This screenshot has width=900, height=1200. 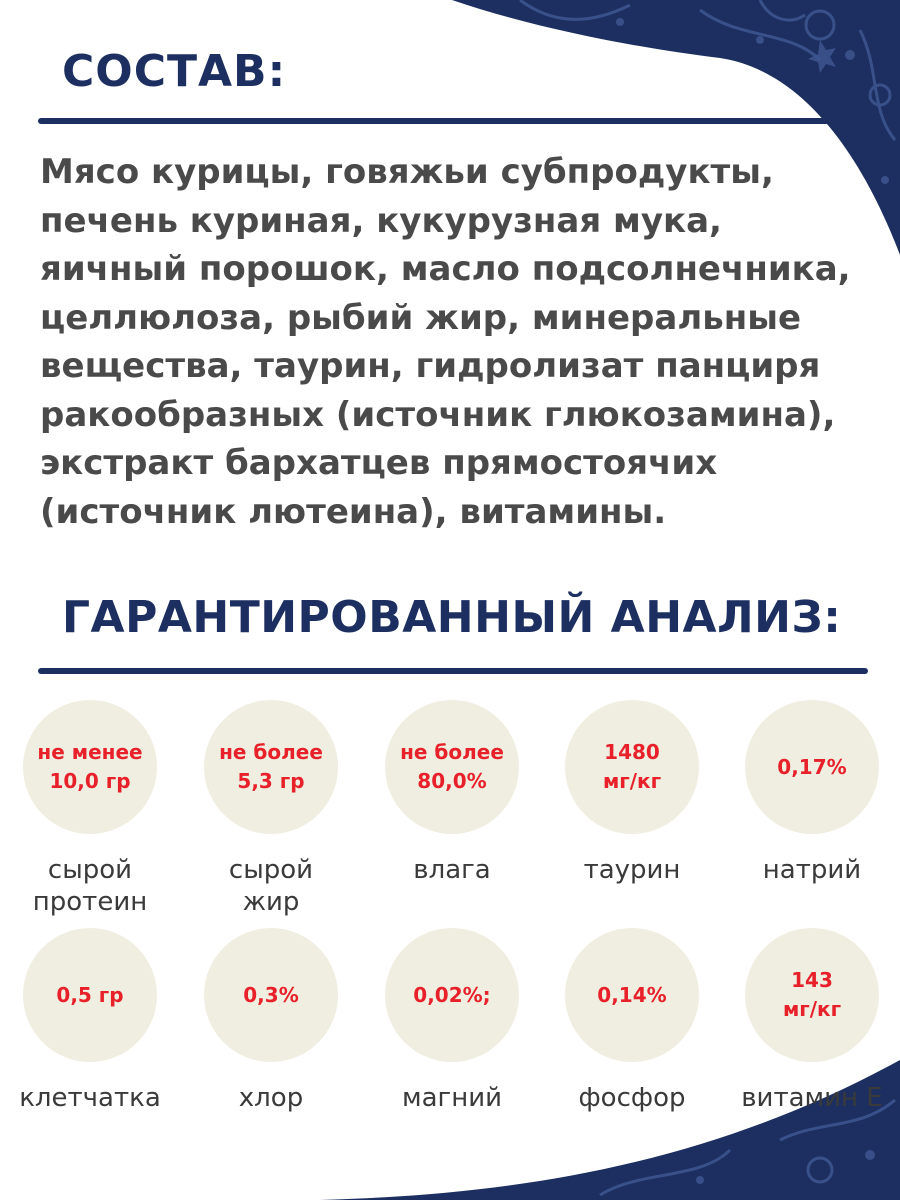 What do you see at coordinates (632, 1098) in the screenshot?
I see `nutrient-label: фосфор` at bounding box center [632, 1098].